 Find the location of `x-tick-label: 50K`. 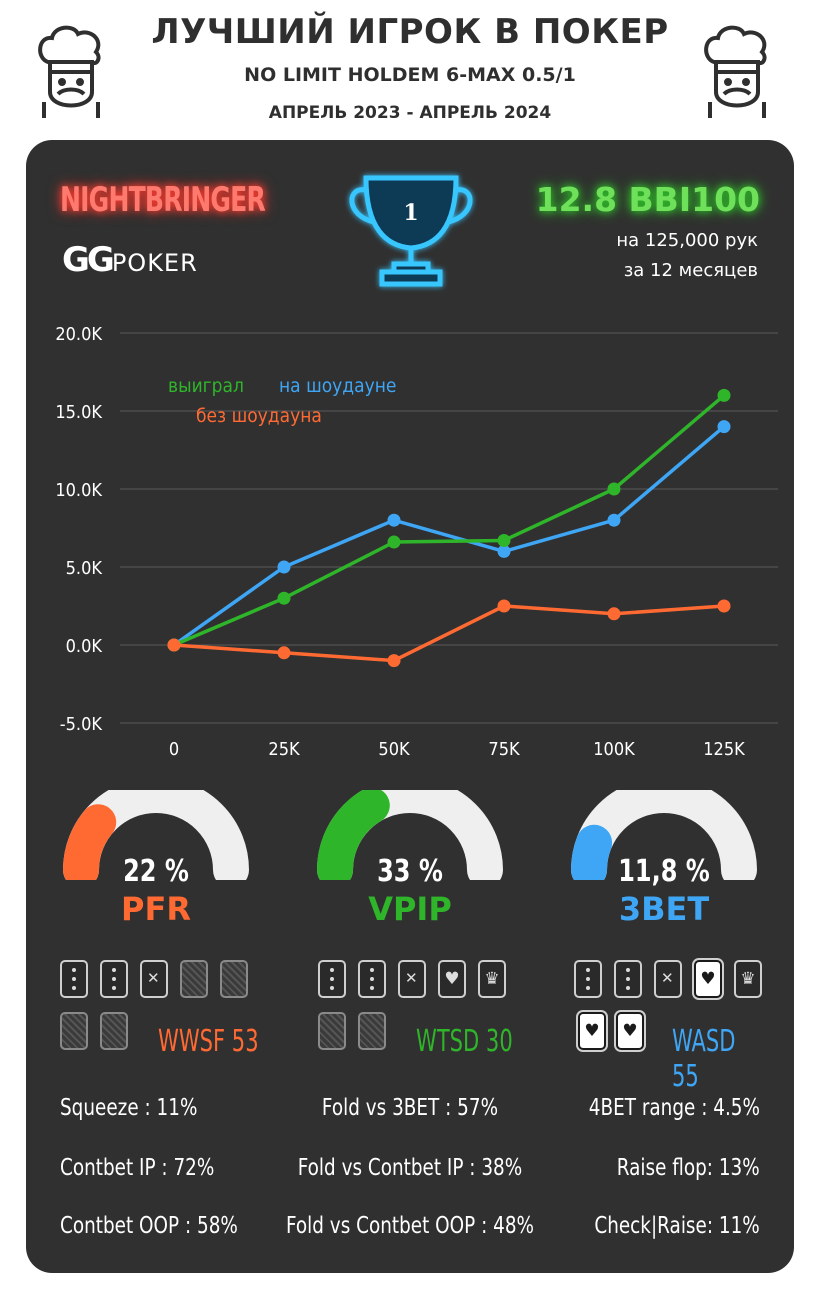

x-tick-label: 50K is located at coordinates (394, 749).